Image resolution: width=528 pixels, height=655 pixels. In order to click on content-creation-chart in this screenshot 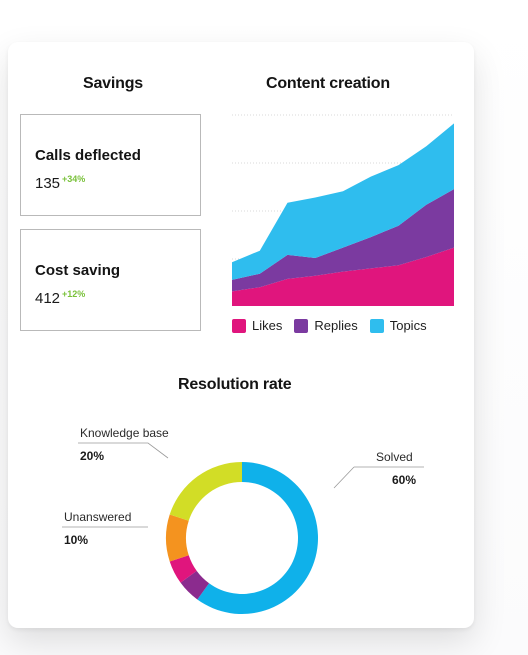, I will do `click(343, 210)`.